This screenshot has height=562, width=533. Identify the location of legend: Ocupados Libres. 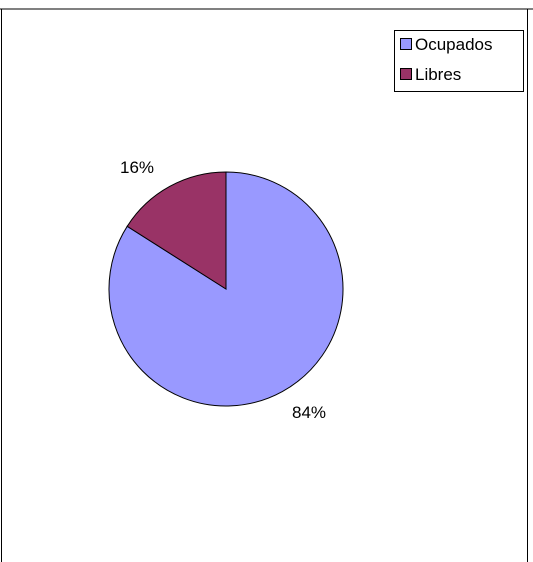
(459, 61).